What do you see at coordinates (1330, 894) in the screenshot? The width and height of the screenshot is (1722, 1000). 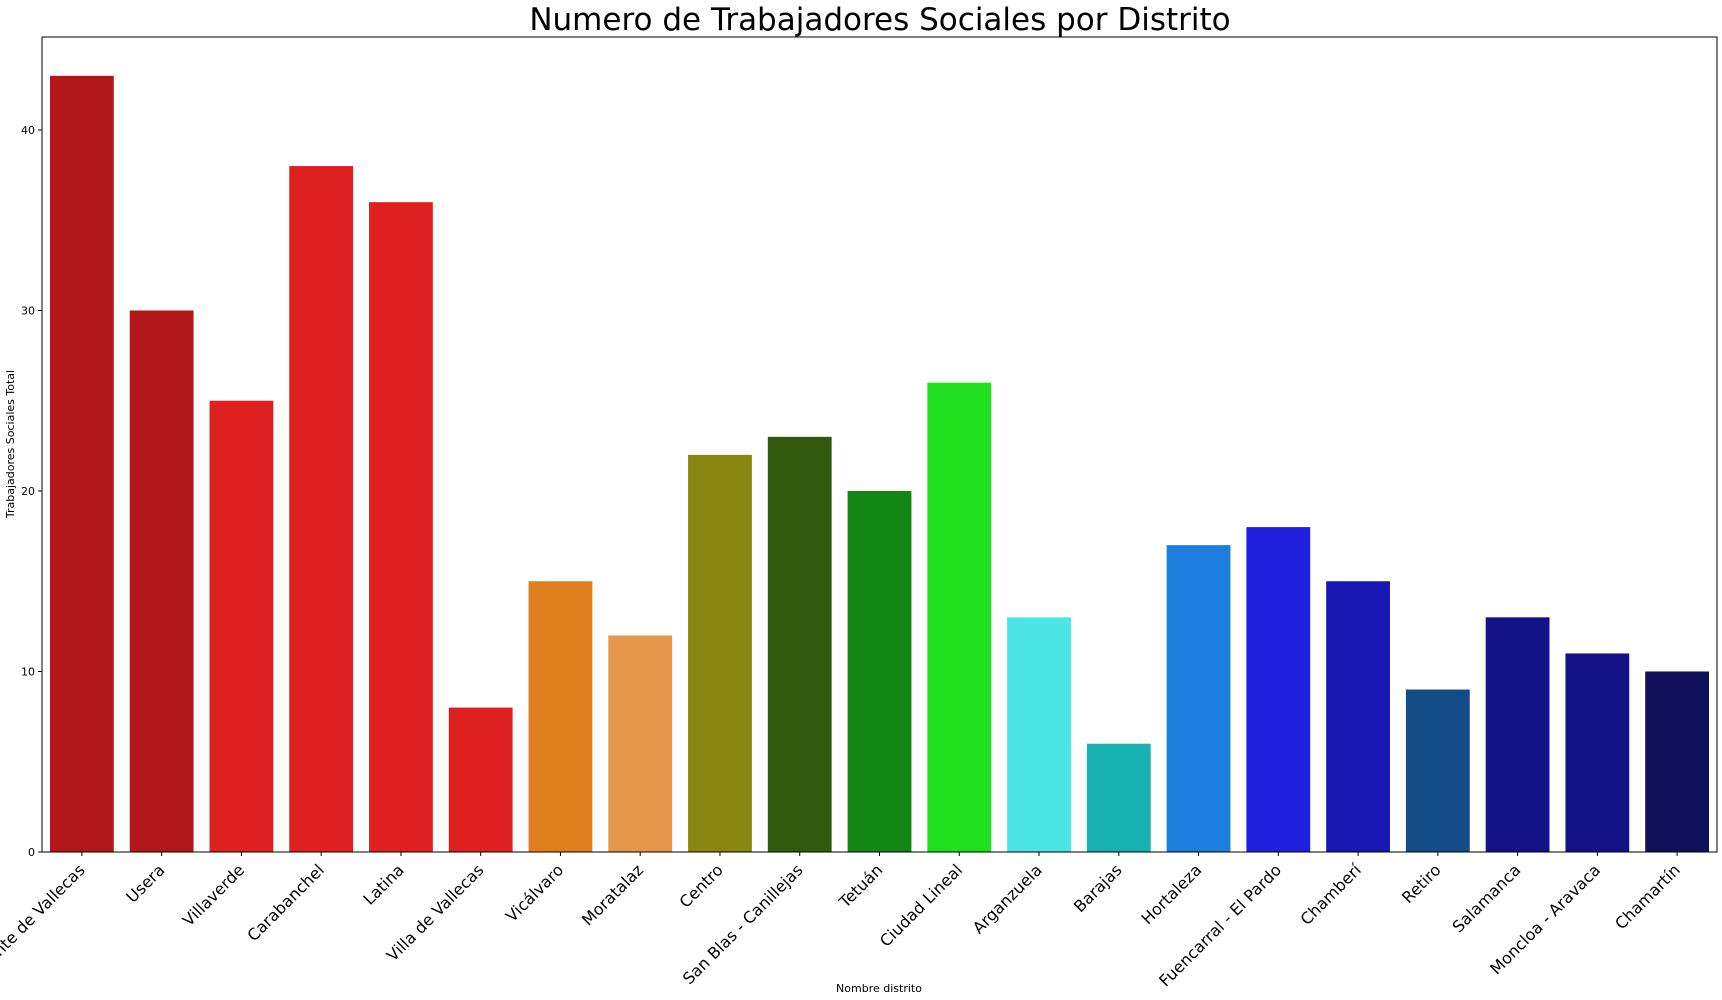 I see `x-tick-label: Chamberí` at bounding box center [1330, 894].